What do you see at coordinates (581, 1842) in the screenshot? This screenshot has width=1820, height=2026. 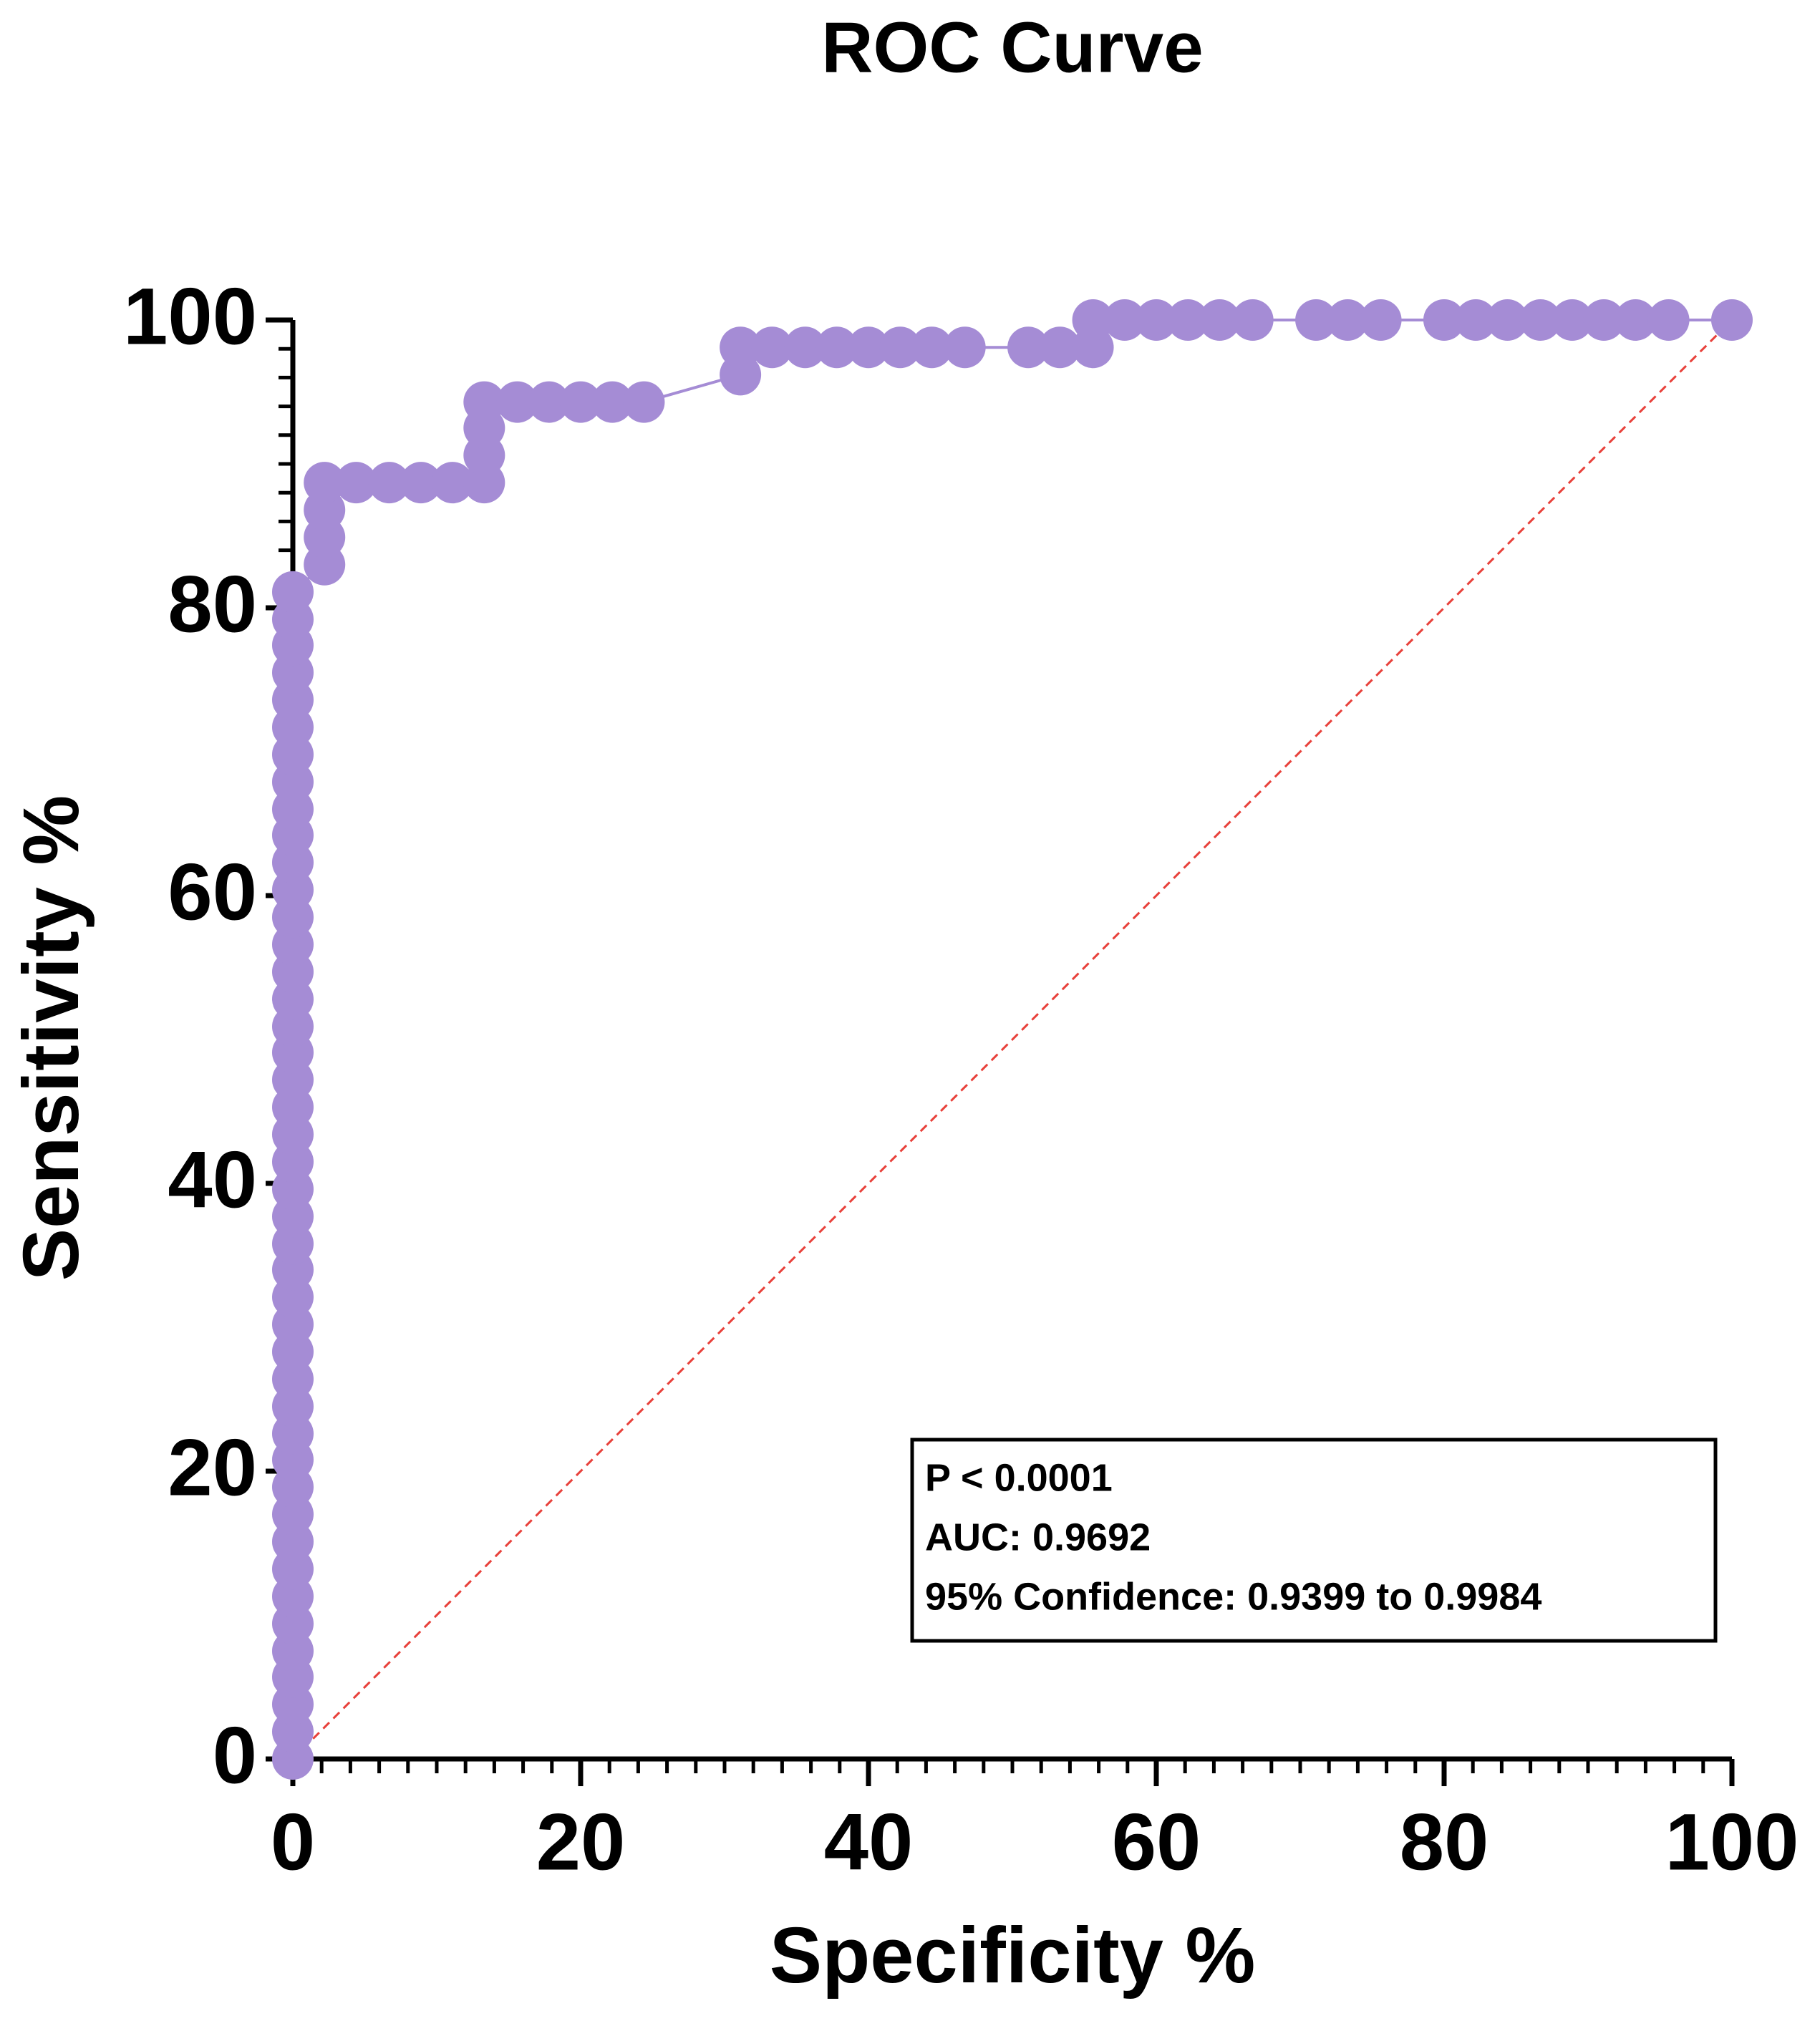 I see `x-tick-label: 20` at bounding box center [581, 1842].